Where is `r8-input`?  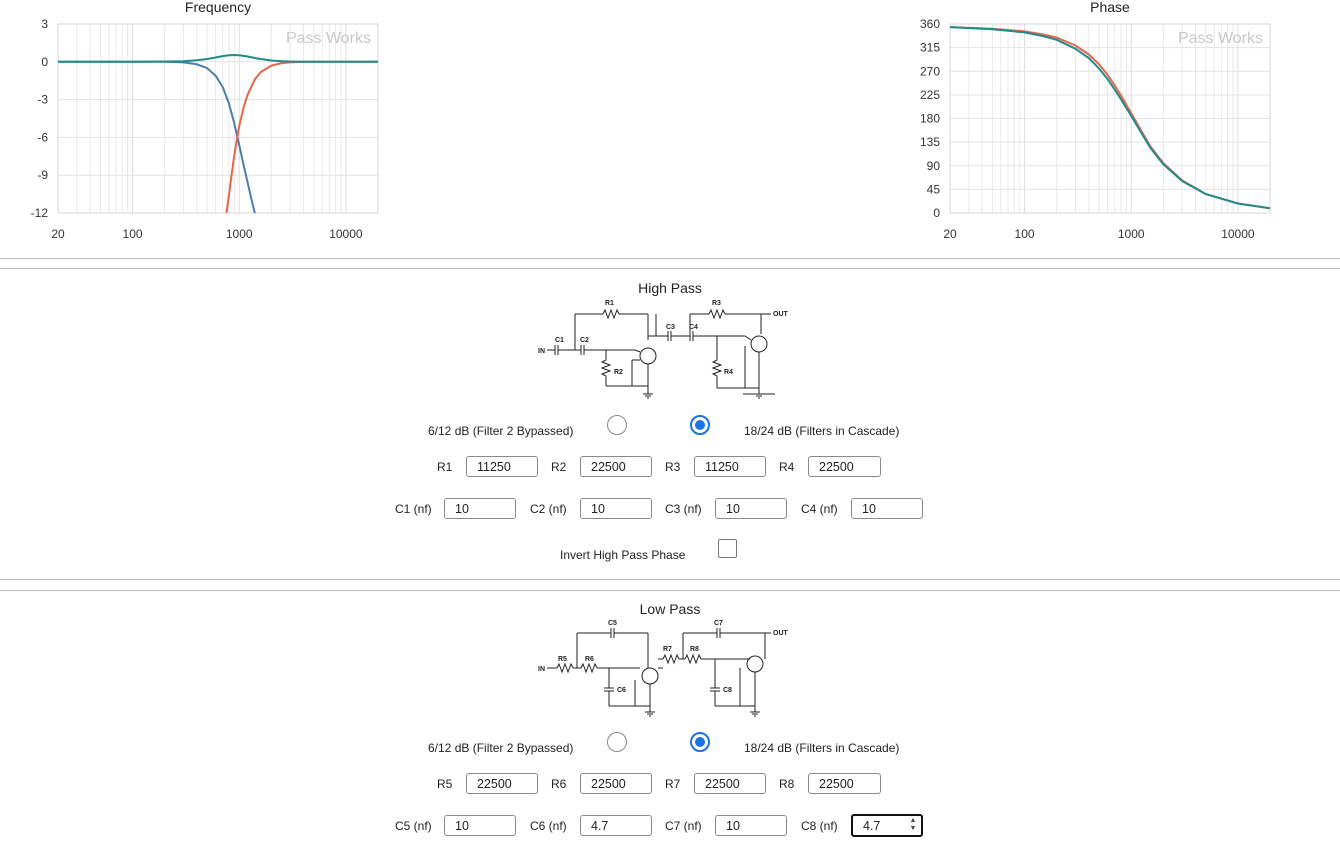
r8-input is located at coordinates (844, 783).